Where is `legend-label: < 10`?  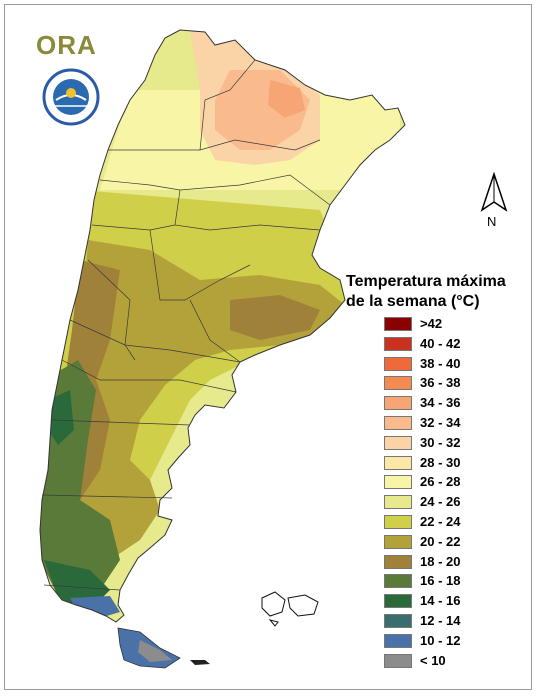
legend-label: < 10 is located at coordinates (433, 660).